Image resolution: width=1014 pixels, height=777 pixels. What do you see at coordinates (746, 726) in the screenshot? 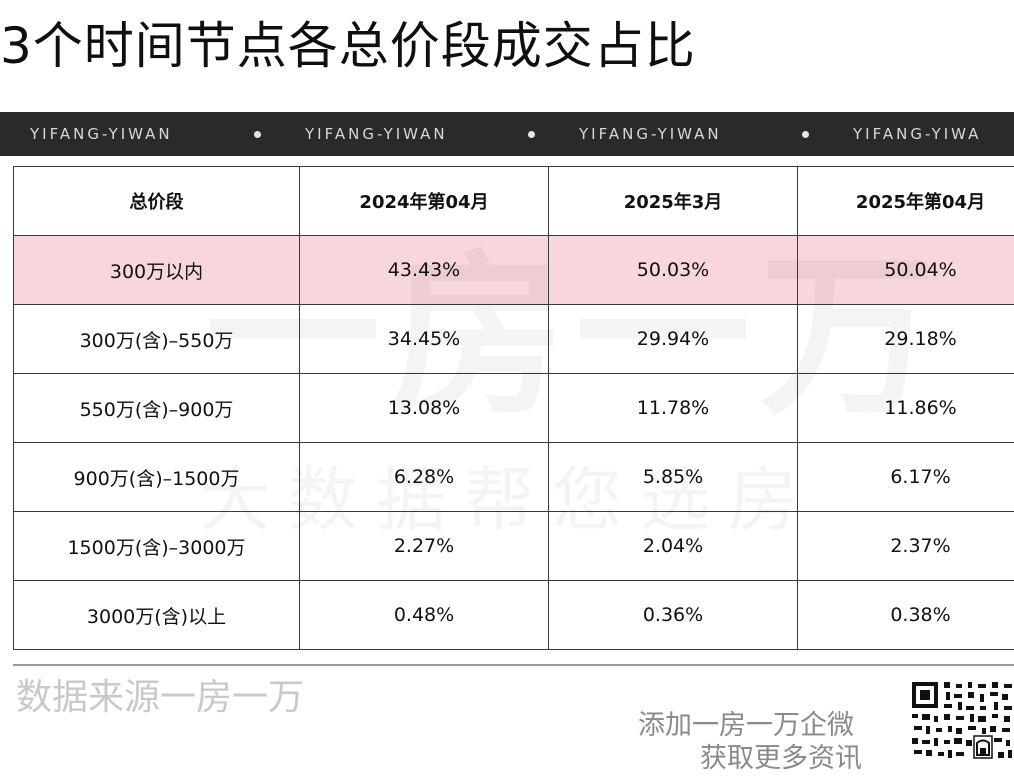
I see `cta-text-line1: 添加一房一万企微` at bounding box center [746, 726].